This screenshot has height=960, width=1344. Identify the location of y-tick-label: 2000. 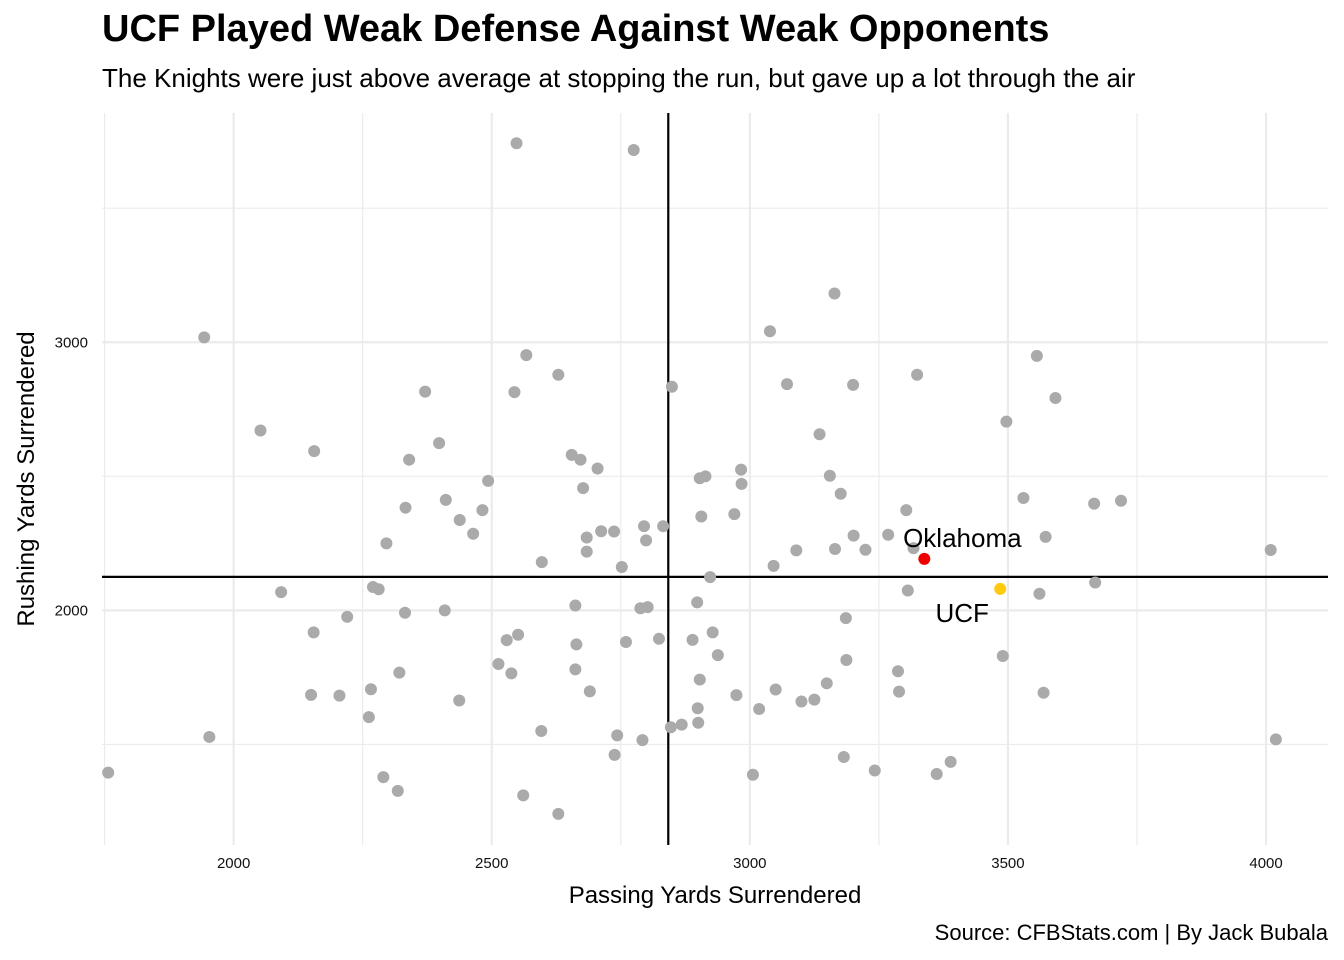
(71, 610).